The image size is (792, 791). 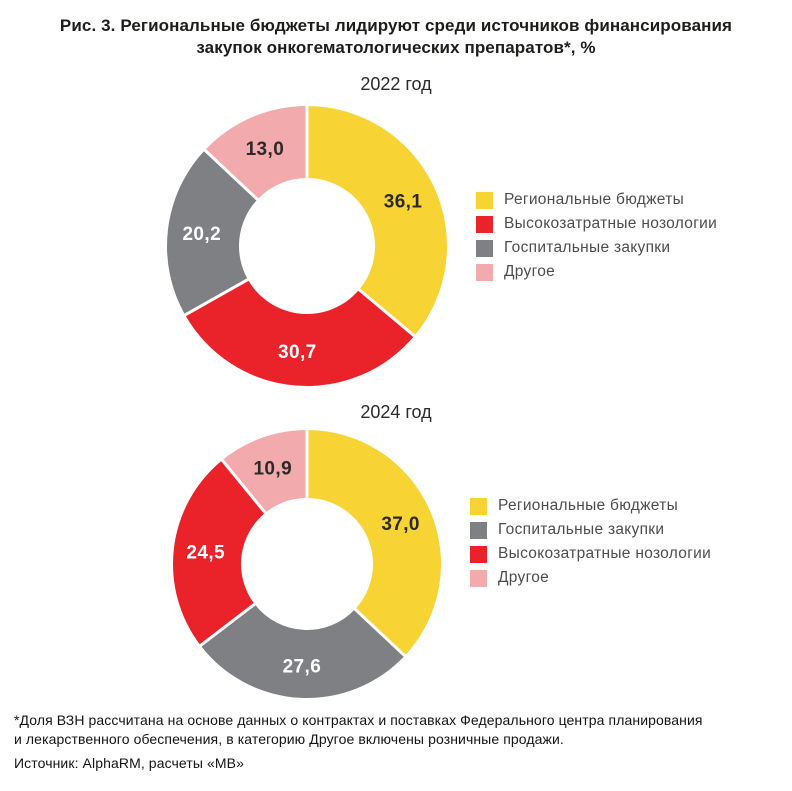 What do you see at coordinates (400, 524) in the screenshot?
I see `segment-value-label: 37,0` at bounding box center [400, 524].